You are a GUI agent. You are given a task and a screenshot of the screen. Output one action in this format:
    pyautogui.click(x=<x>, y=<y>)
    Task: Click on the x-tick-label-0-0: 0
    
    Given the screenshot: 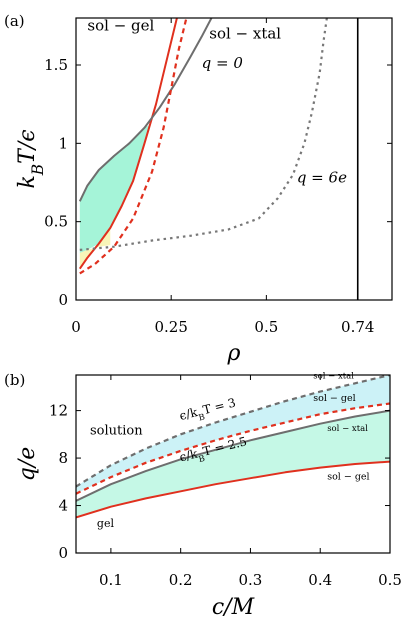 What is the action you would take?
    pyautogui.click(x=76, y=327)
    